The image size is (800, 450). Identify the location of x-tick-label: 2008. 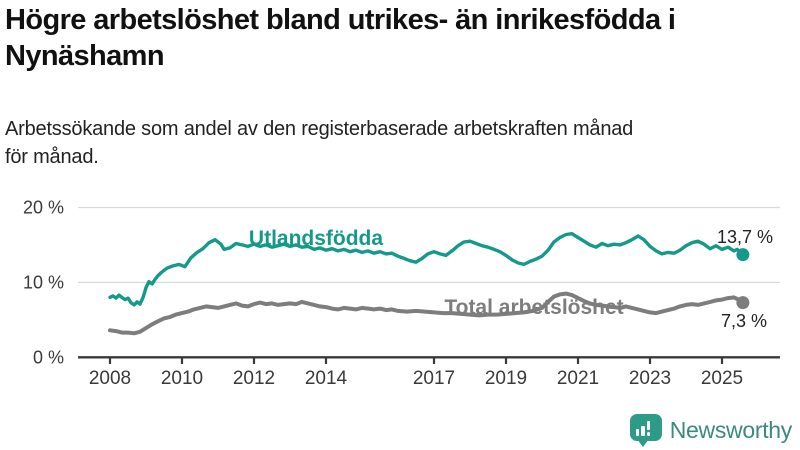
(110, 378).